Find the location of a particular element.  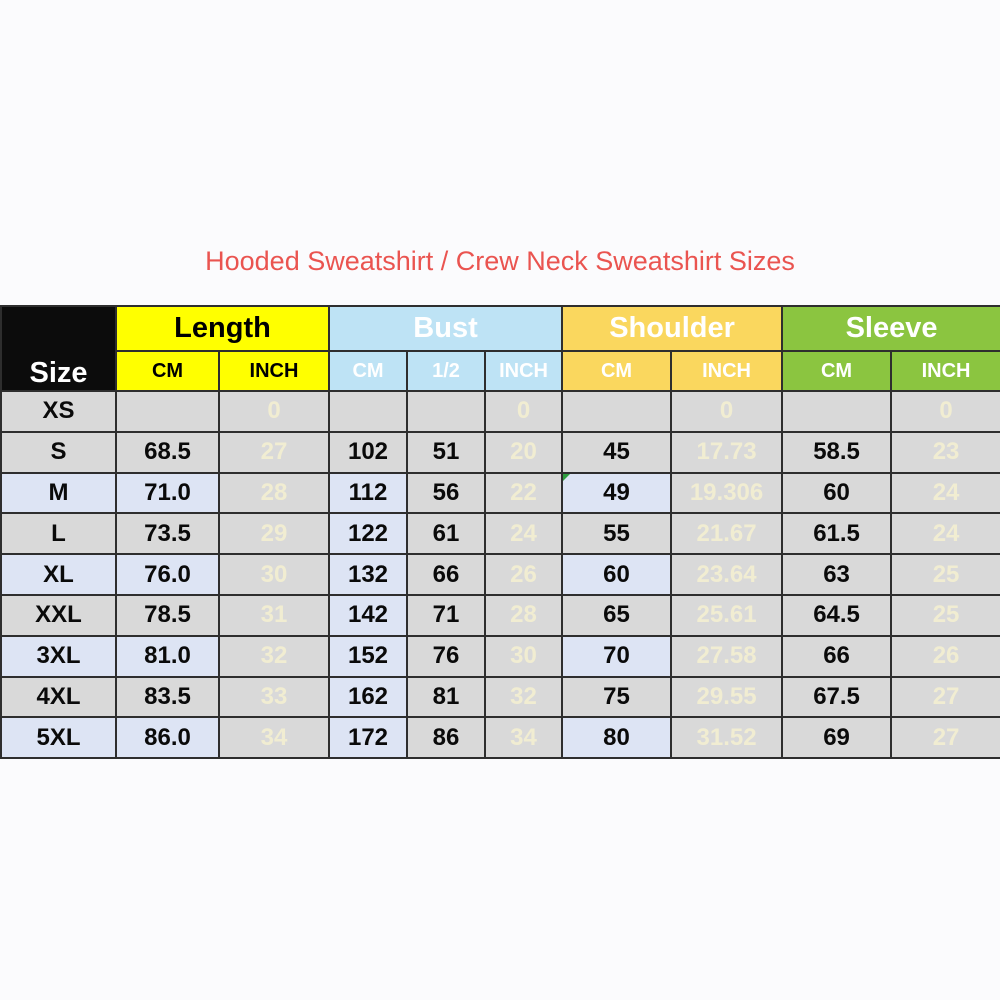

cell-m-sleeve-cm: 60 is located at coordinates (837, 493).